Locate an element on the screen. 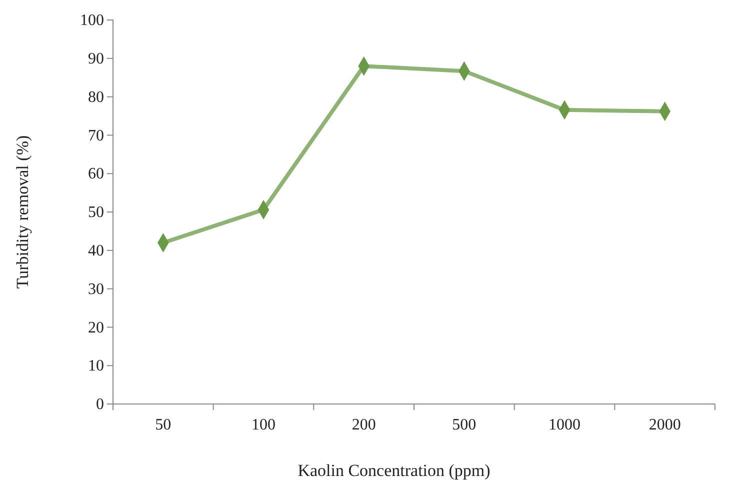 This screenshot has height=485, width=735. x-tick-label: 50 is located at coordinates (163, 425).